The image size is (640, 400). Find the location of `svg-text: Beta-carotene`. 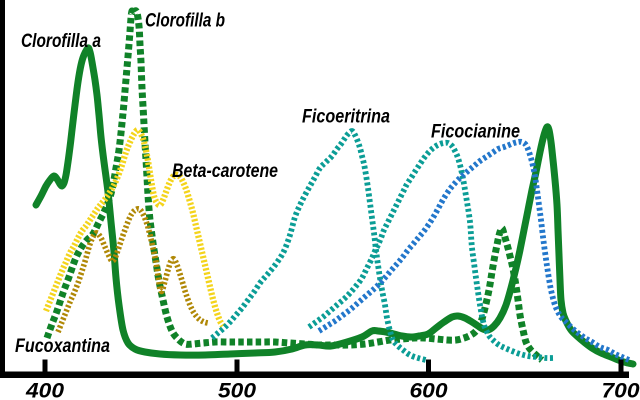

svg-text: Beta-carotene is located at coordinates (225, 171).